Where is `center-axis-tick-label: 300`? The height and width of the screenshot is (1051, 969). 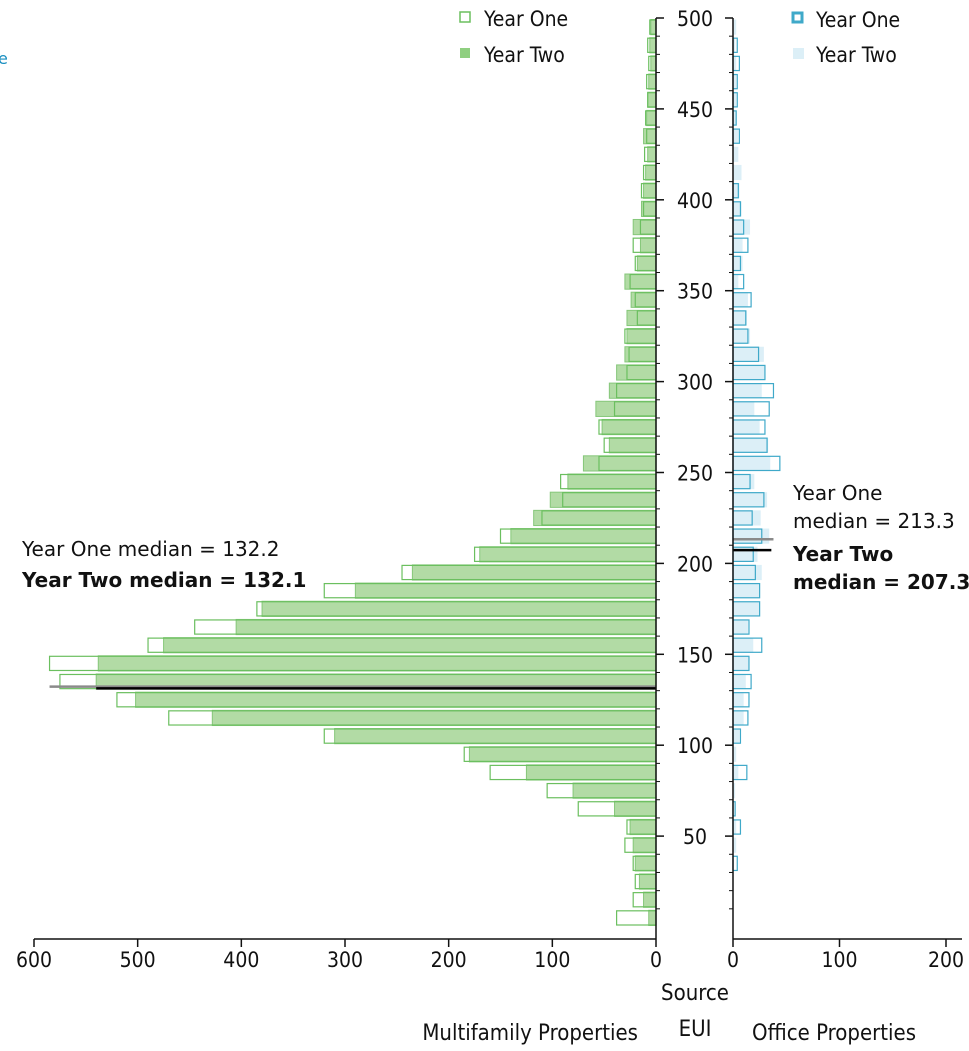 center-axis-tick-label: 300 is located at coordinates (695, 383).